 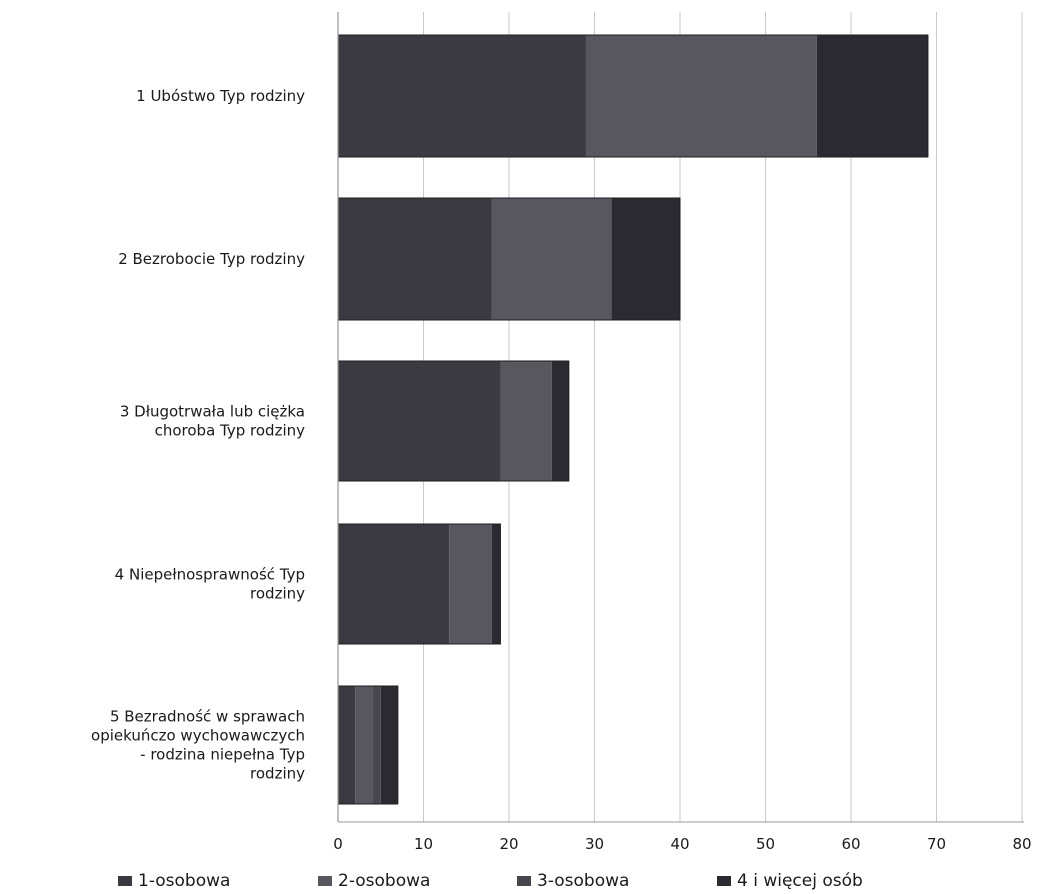 What do you see at coordinates (583, 880) in the screenshot?
I see `legend-label: 3-osobowa` at bounding box center [583, 880].